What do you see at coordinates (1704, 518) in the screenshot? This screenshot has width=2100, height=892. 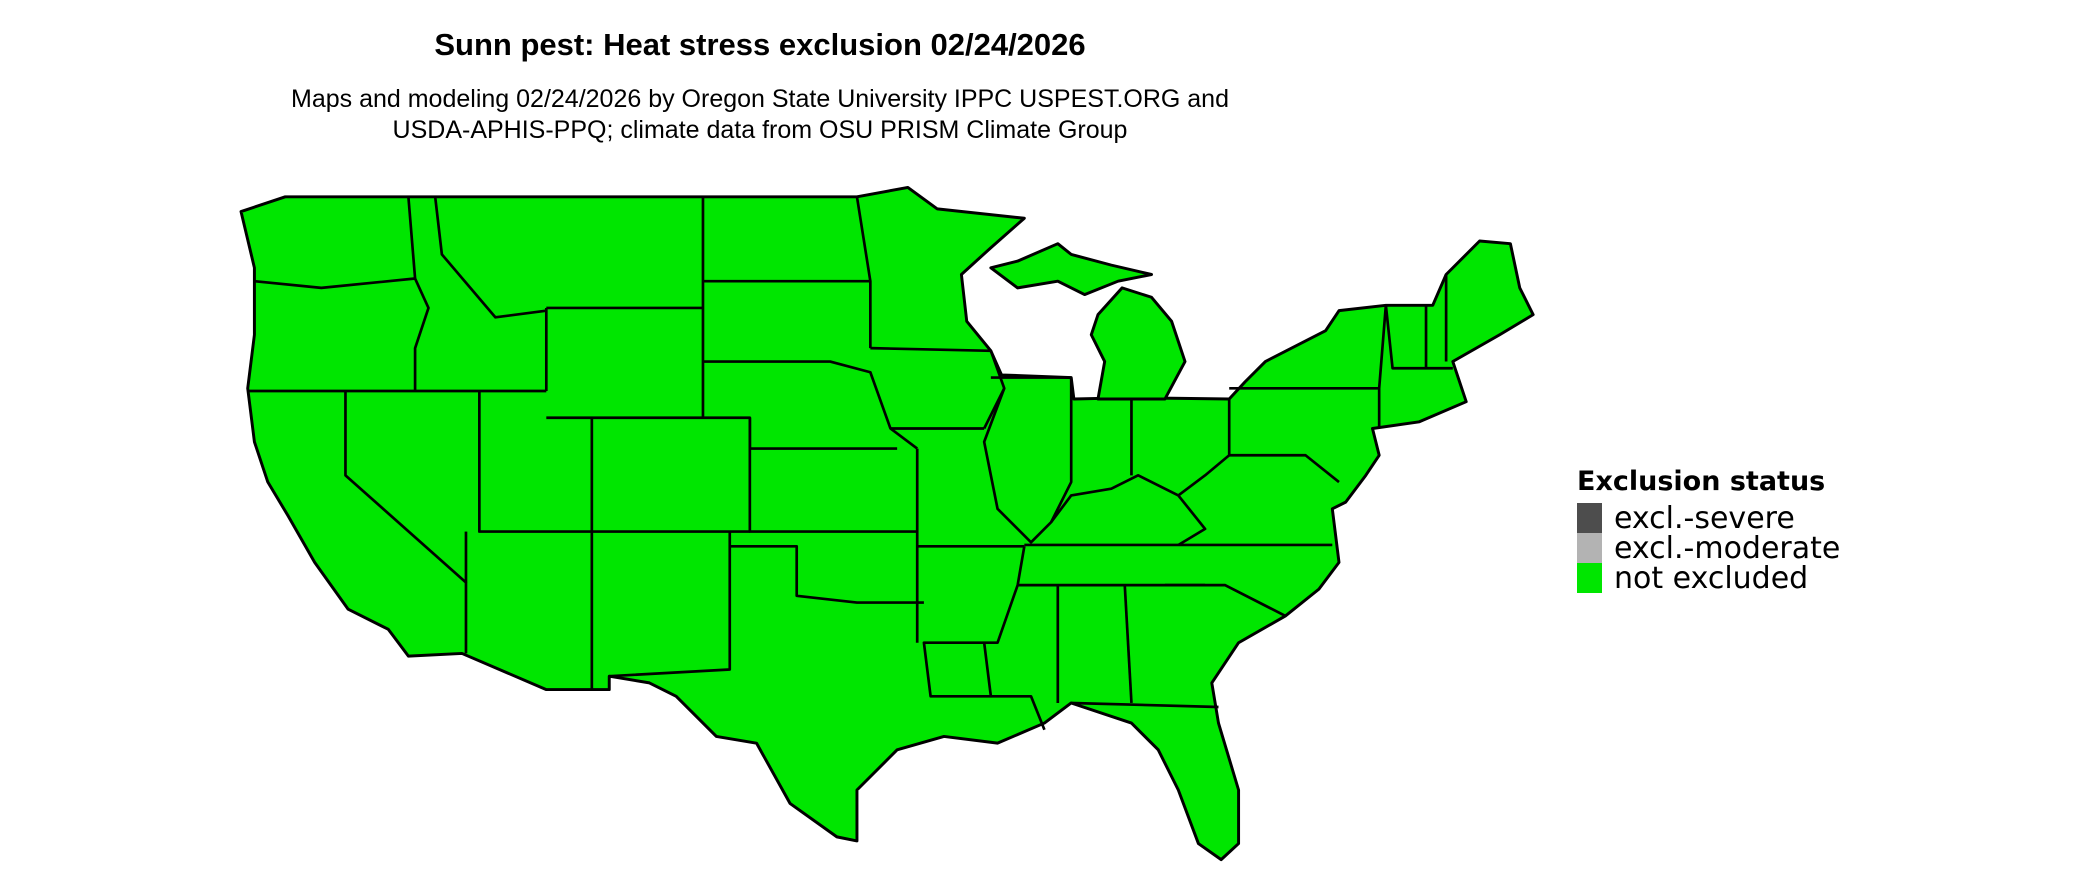 I see `legend-label: excl.-severe` at bounding box center [1704, 518].